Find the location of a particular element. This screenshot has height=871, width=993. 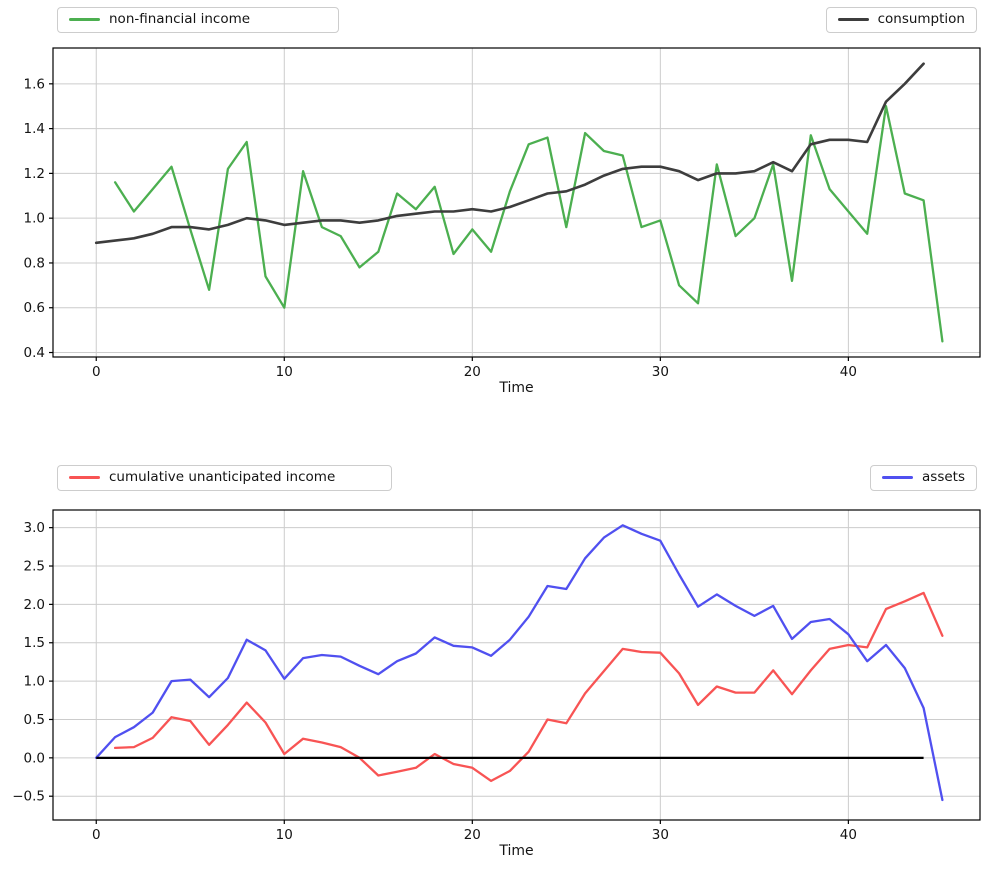

y-tick-label: 0.4 is located at coordinates (34, 353).